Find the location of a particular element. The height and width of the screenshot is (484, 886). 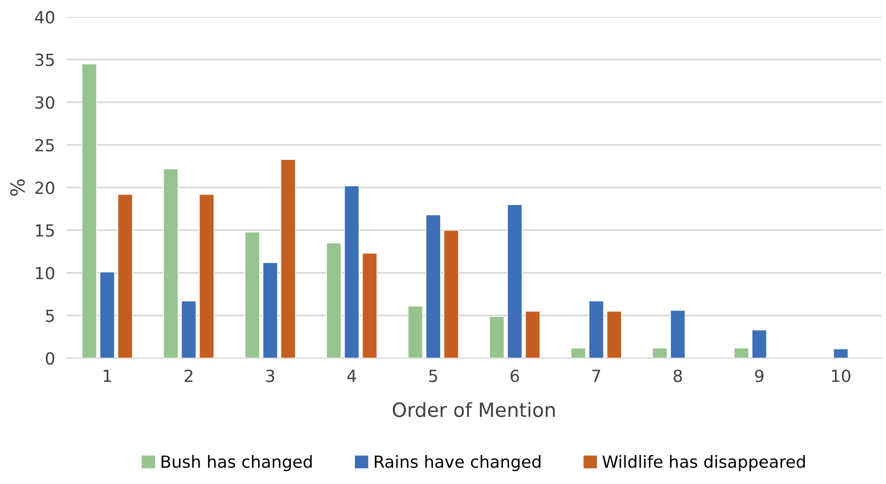

x-tick-label: 2 is located at coordinates (188, 376).